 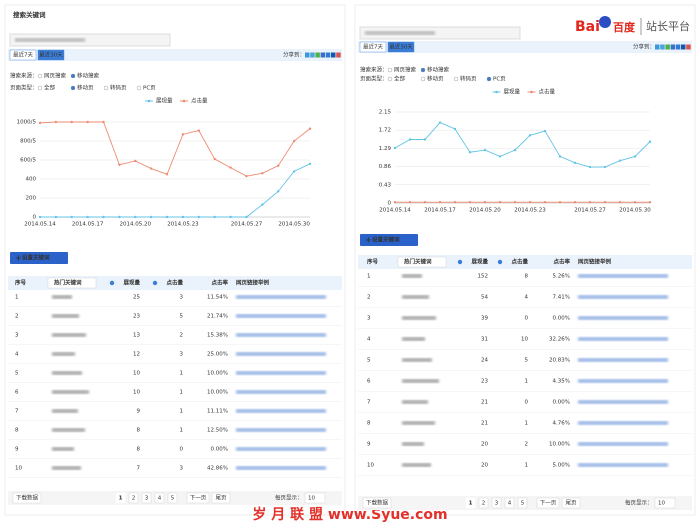 What do you see at coordinates (385, 185) in the screenshot?
I see `y-tick-label: 0.43` at bounding box center [385, 185].